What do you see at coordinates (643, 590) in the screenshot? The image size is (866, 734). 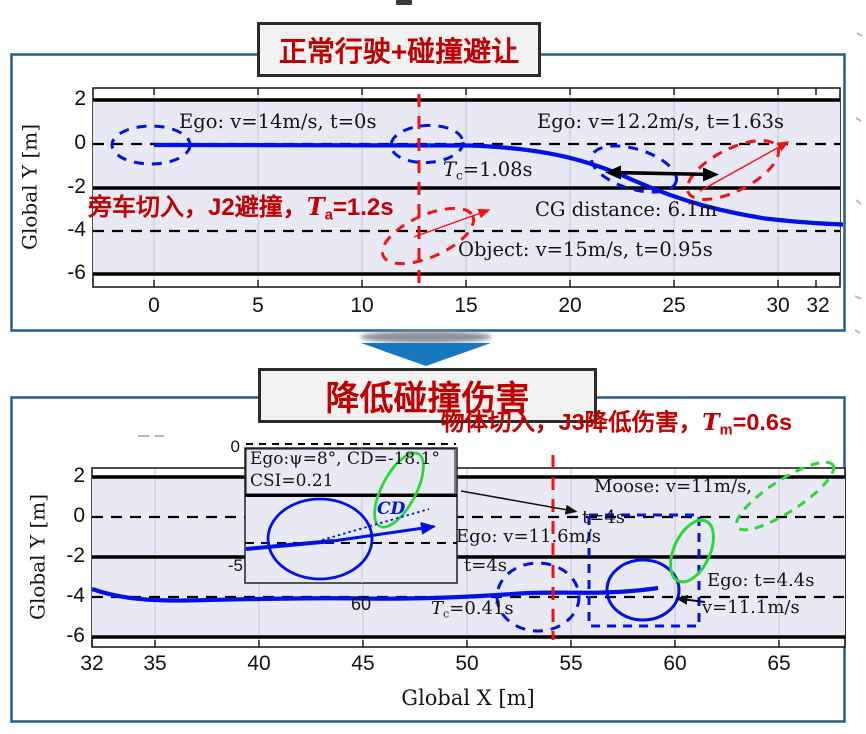 I see `ego-footprint-final` at bounding box center [643, 590].